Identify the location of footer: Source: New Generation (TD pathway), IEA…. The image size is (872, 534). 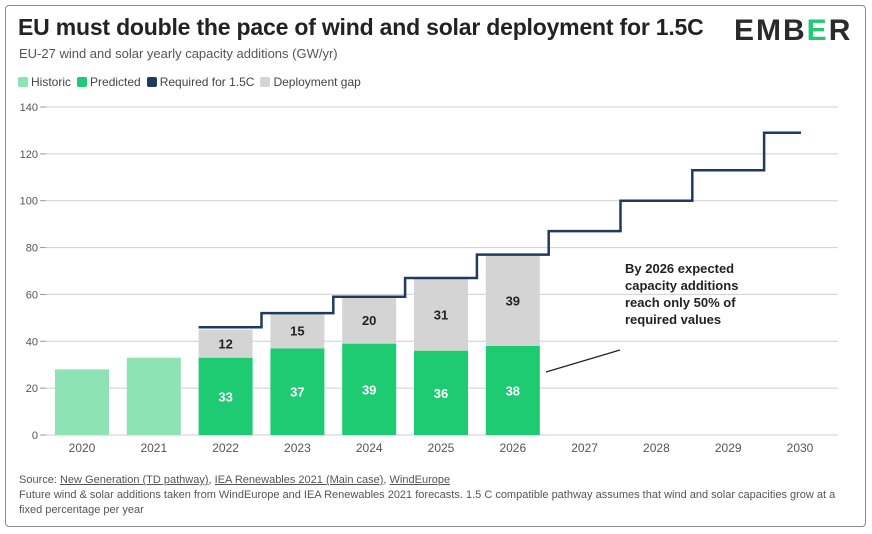
(436, 495).